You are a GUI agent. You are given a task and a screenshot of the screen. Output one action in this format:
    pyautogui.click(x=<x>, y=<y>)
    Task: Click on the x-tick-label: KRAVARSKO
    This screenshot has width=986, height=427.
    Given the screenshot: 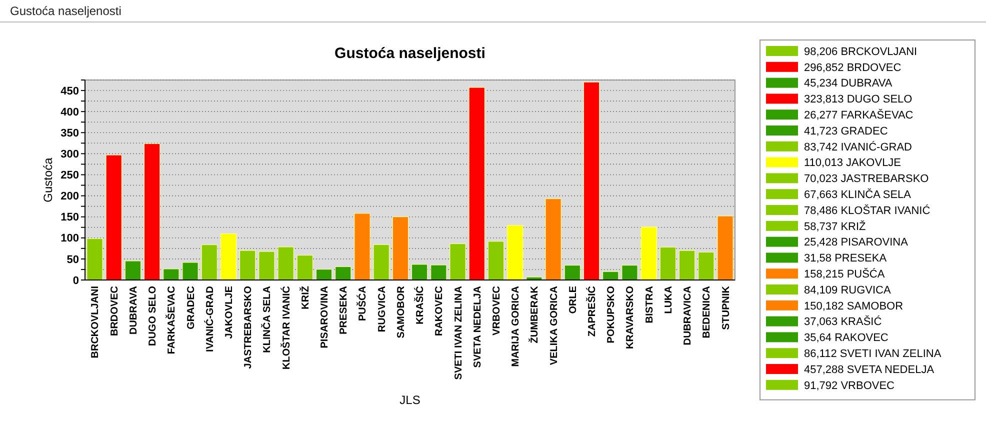 What is the action you would take?
    pyautogui.click(x=630, y=317)
    